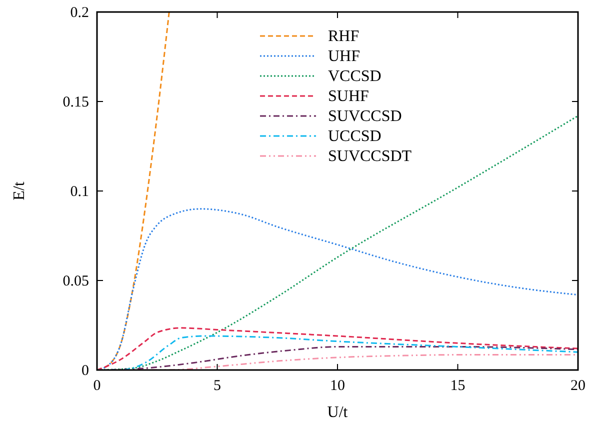  Describe the element at coordinates (337, 412) in the screenshot. I see `x-axis-title: U/t` at that location.